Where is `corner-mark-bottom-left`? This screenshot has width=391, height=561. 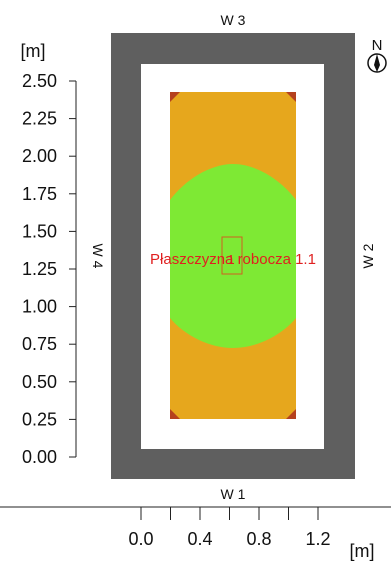
corner-mark-bottom-left is located at coordinates (175, 414).